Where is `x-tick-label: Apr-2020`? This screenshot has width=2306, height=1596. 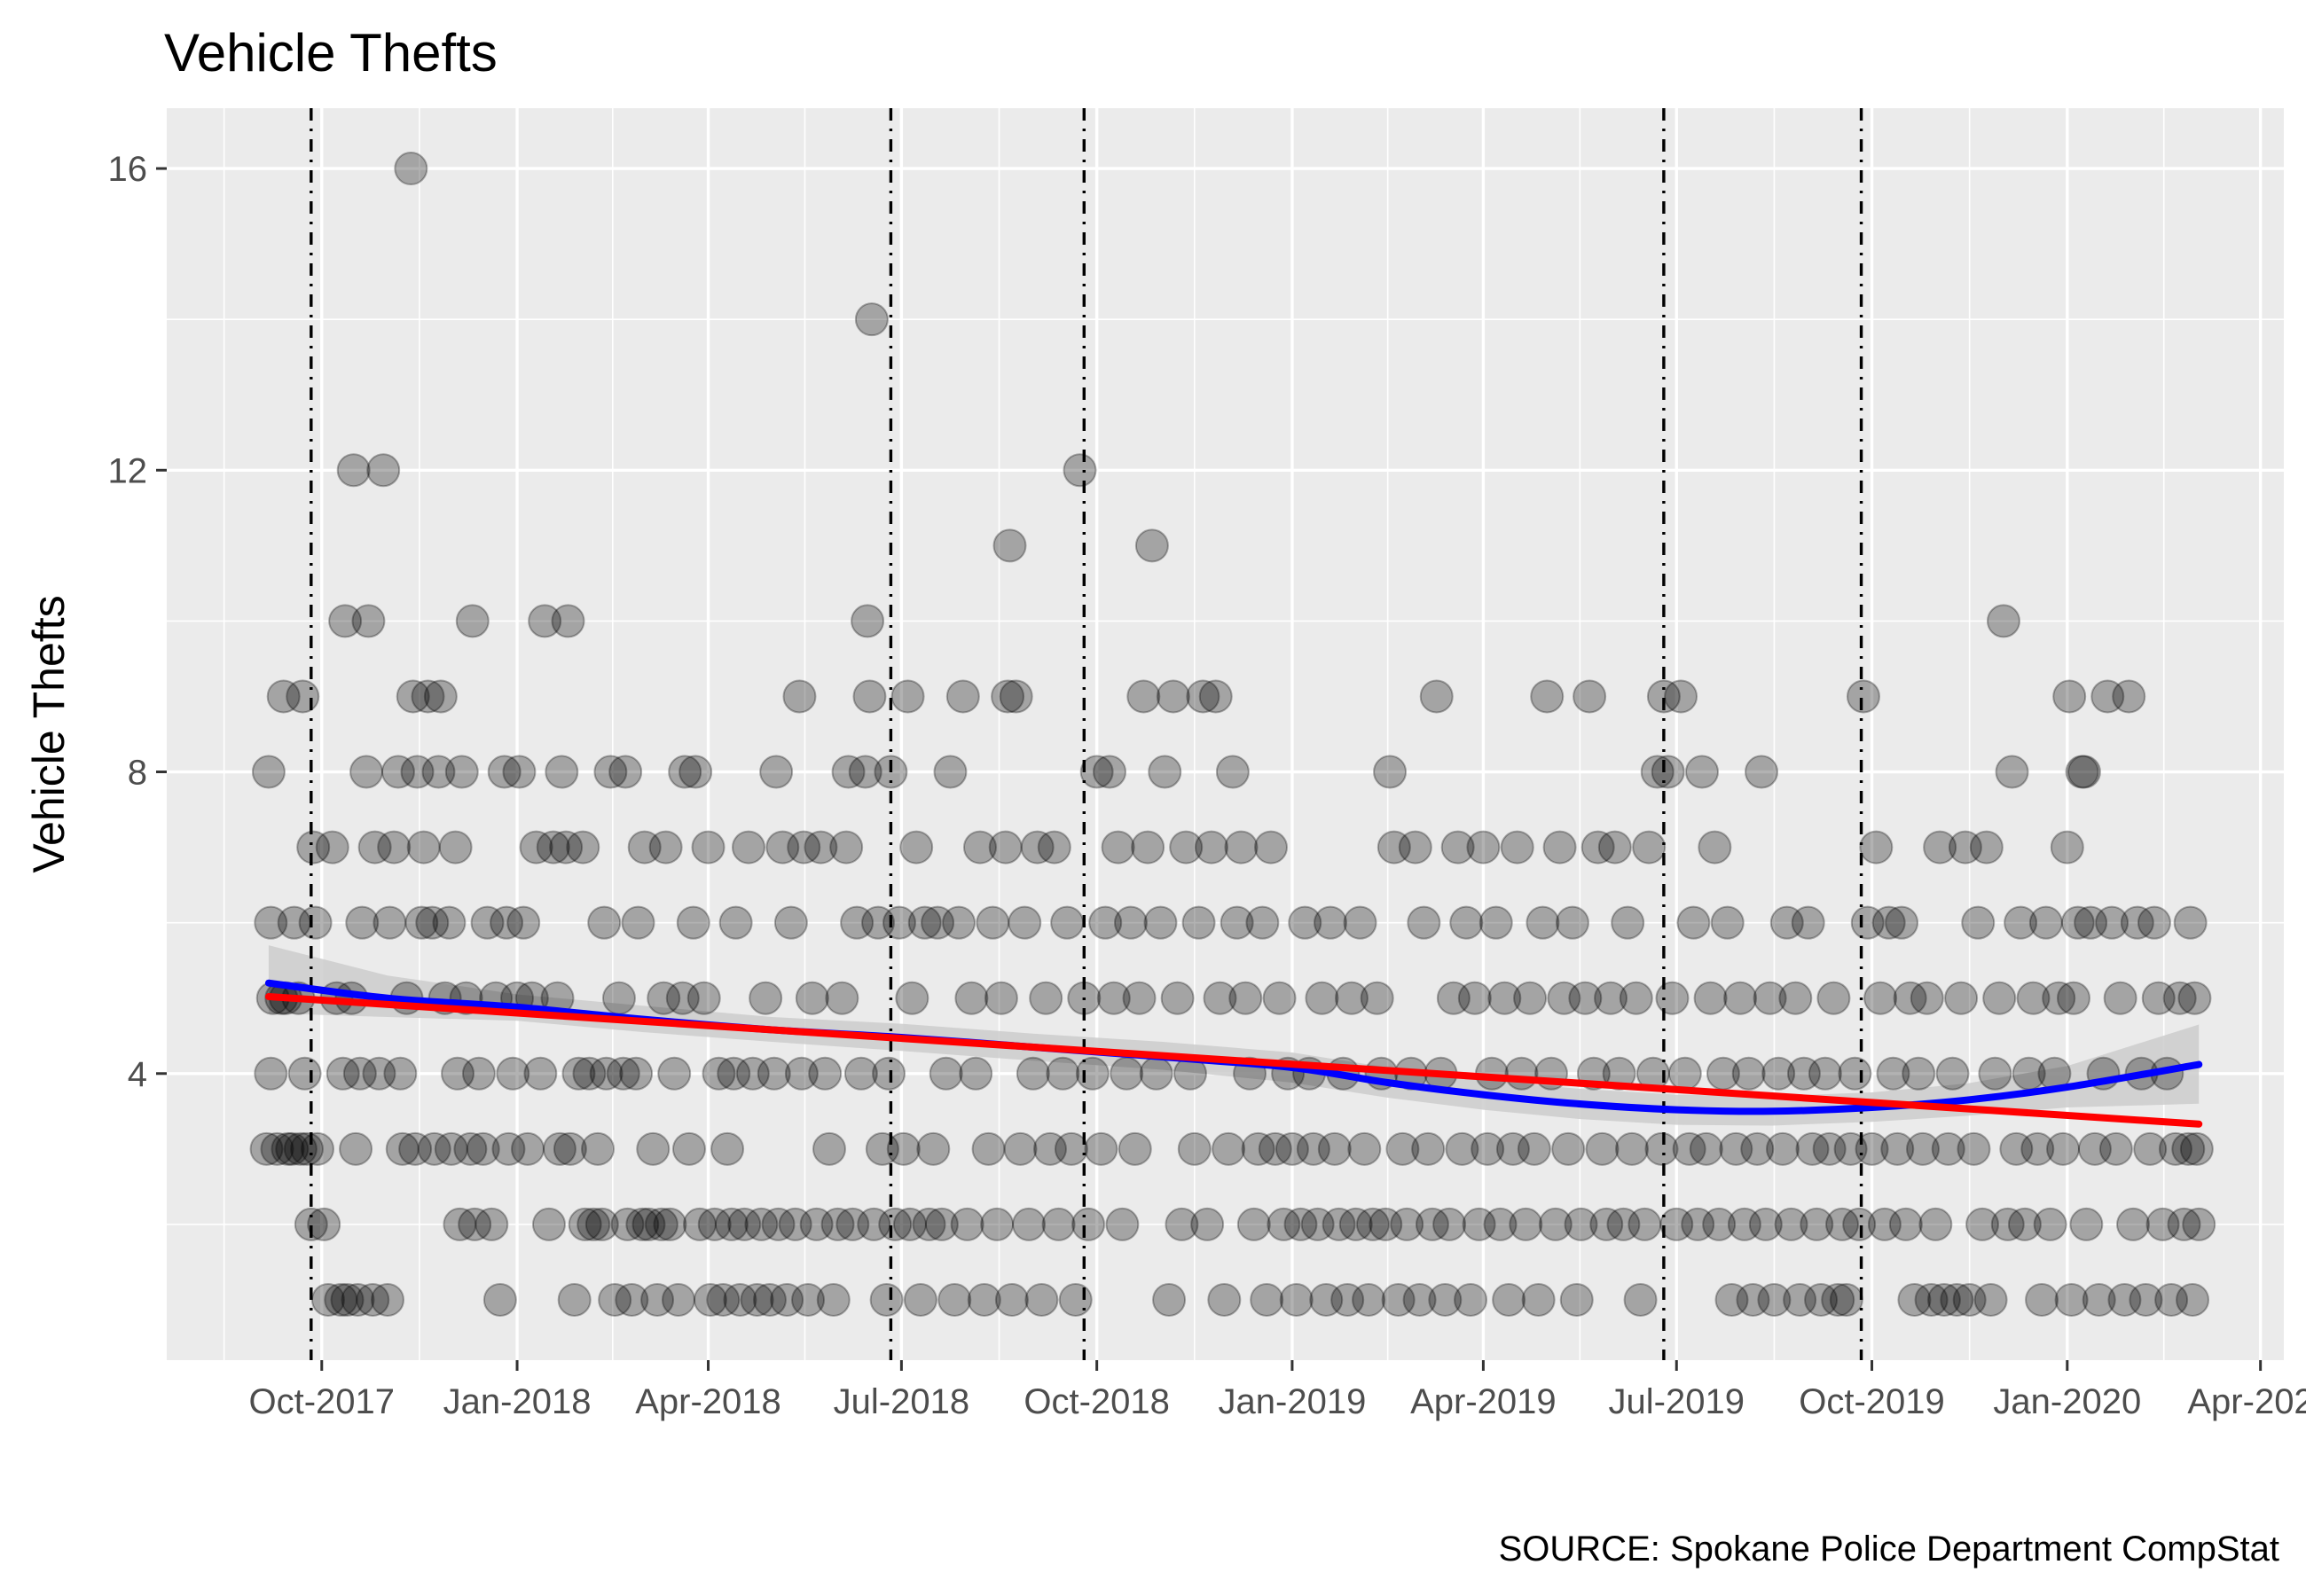 x-tick-label: Apr-2020 is located at coordinates (2246, 1401).